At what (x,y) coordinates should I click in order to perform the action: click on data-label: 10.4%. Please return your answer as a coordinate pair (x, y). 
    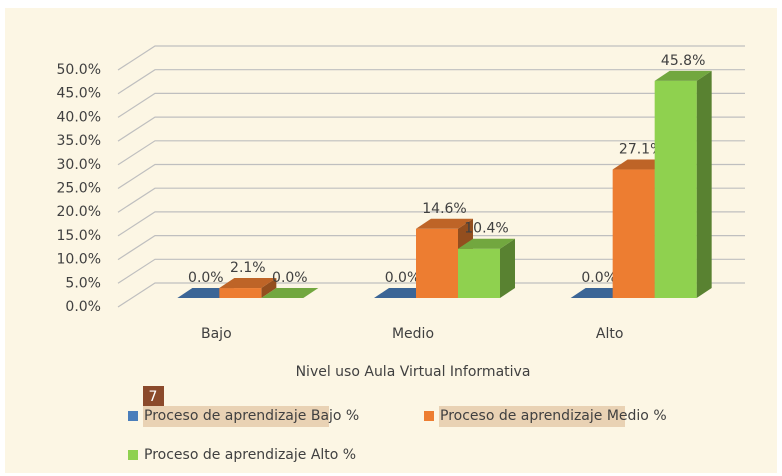
    Looking at the image, I should click on (486, 229).